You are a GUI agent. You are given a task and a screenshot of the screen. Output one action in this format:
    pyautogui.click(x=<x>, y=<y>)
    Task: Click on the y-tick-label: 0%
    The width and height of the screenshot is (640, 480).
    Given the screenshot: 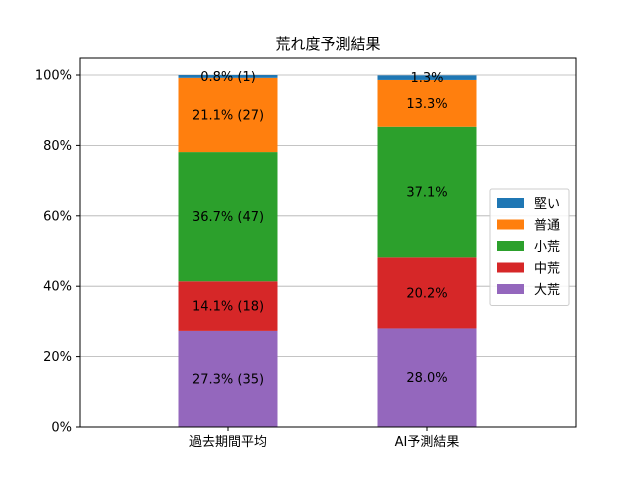 What is the action you would take?
    pyautogui.click(x=61, y=428)
    